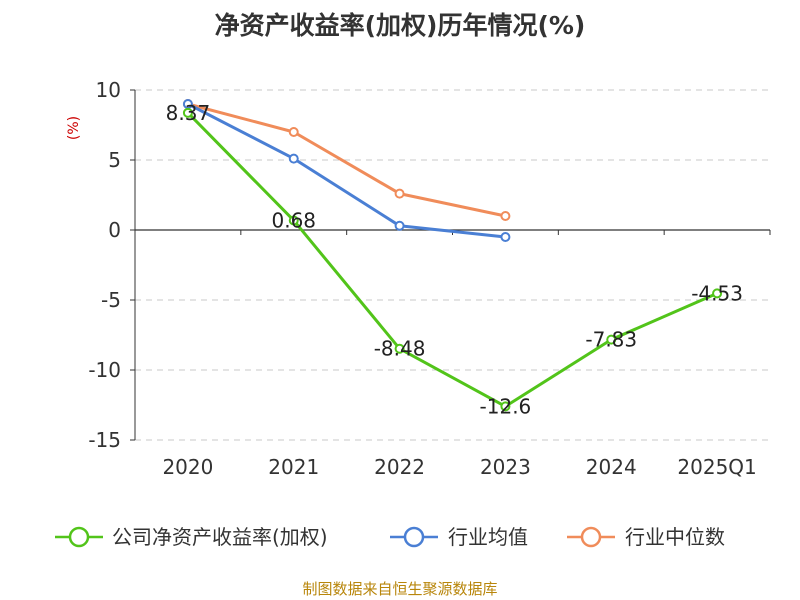  What do you see at coordinates (187, 467) in the screenshot?
I see `x-tick-label: 2020` at bounding box center [187, 467].